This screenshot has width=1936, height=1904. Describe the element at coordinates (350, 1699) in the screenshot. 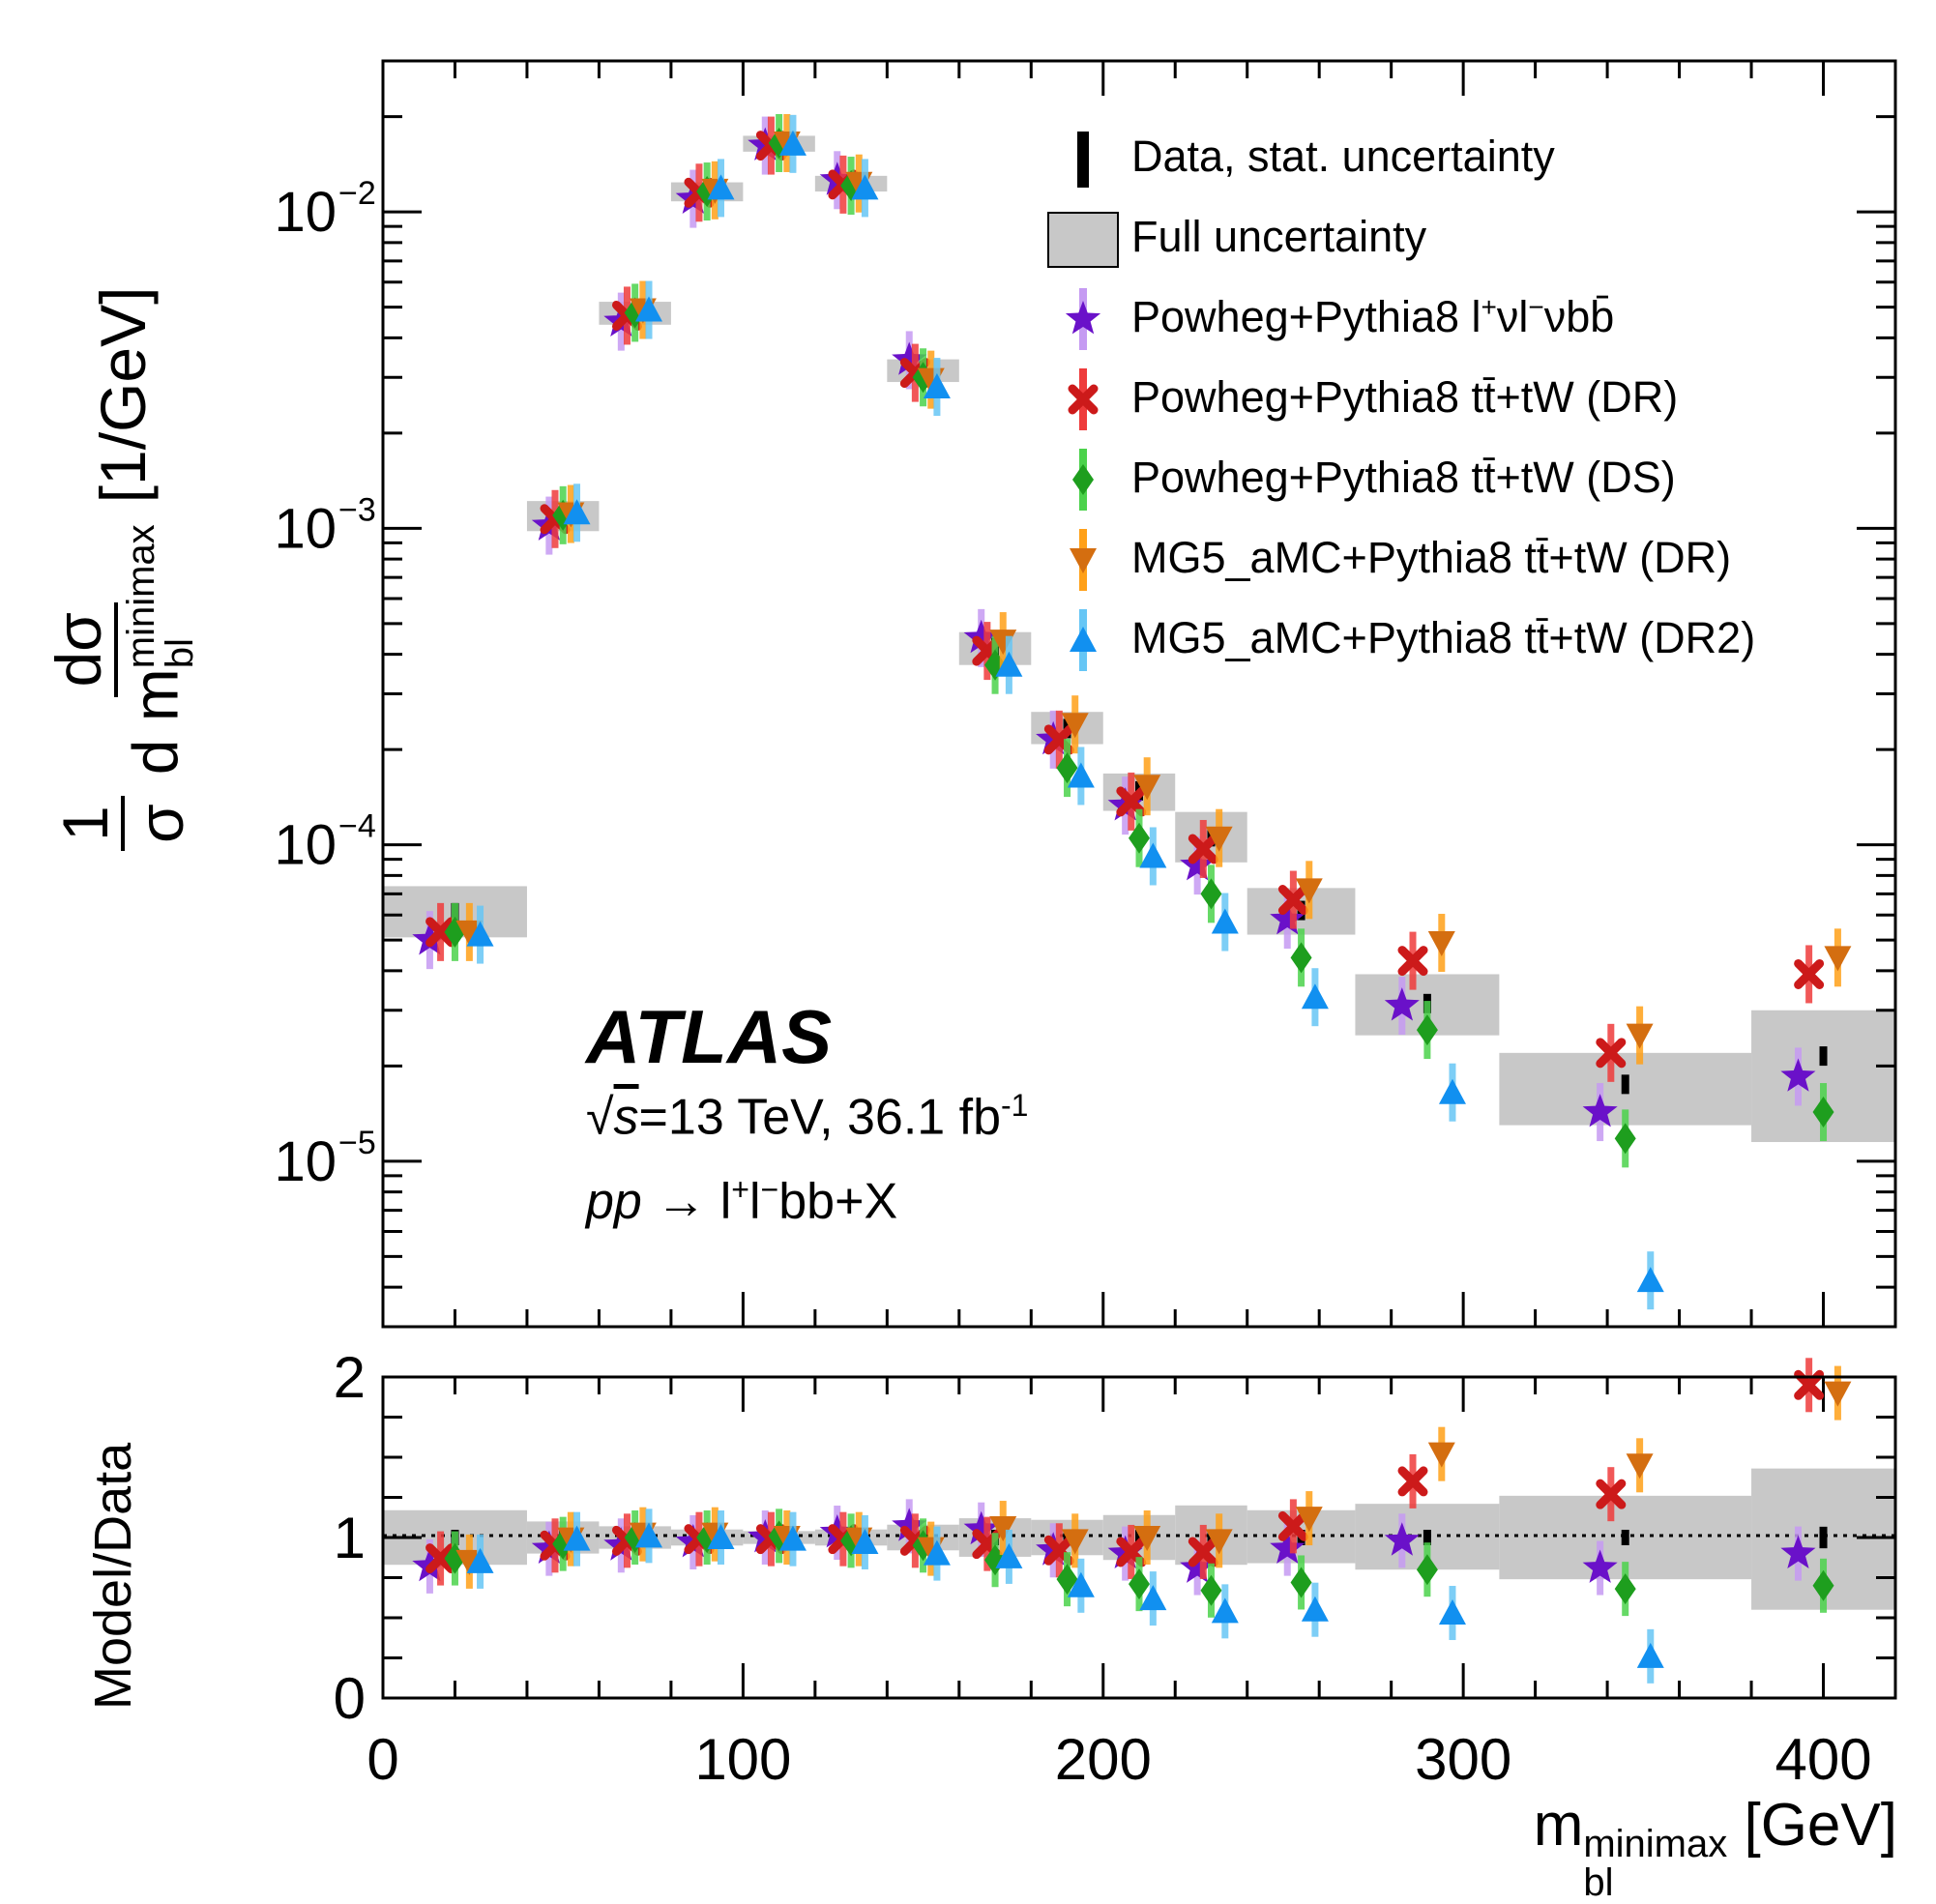

I see `ratio-y-tick-label-0: 0` at that location.